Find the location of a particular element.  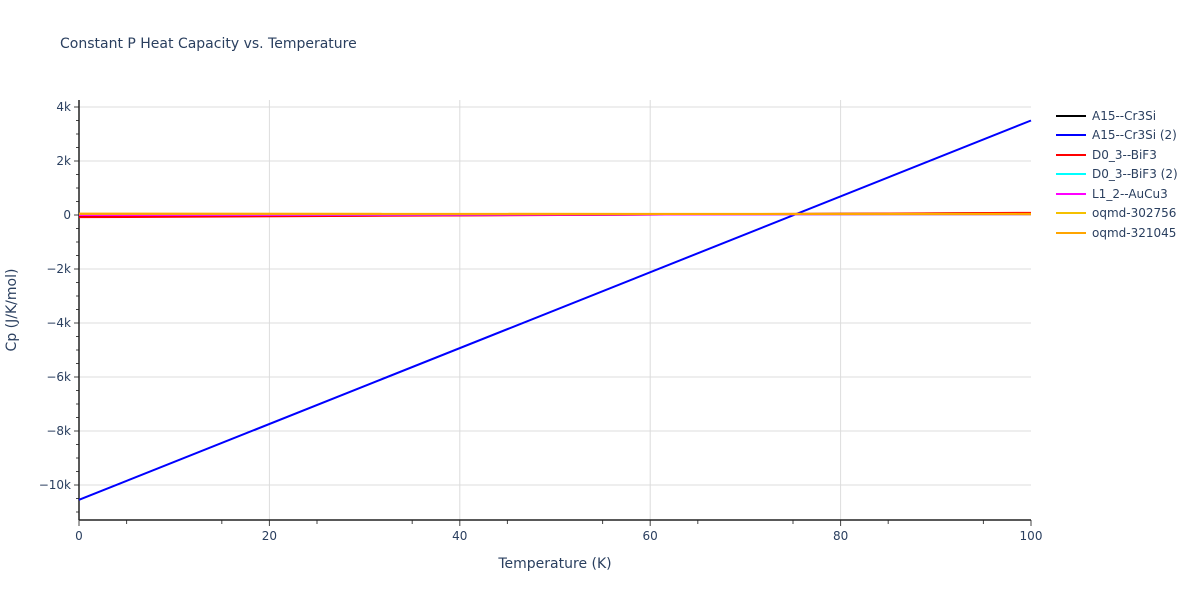

y-tick-label: 2k is located at coordinates (63, 161).